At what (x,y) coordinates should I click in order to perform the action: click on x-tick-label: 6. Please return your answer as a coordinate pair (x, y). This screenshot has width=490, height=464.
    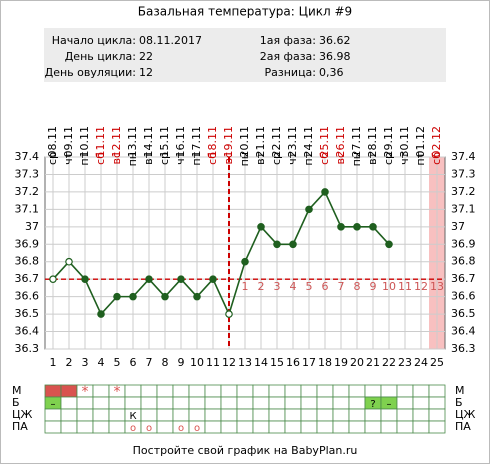
    Looking at the image, I should click on (133, 362).